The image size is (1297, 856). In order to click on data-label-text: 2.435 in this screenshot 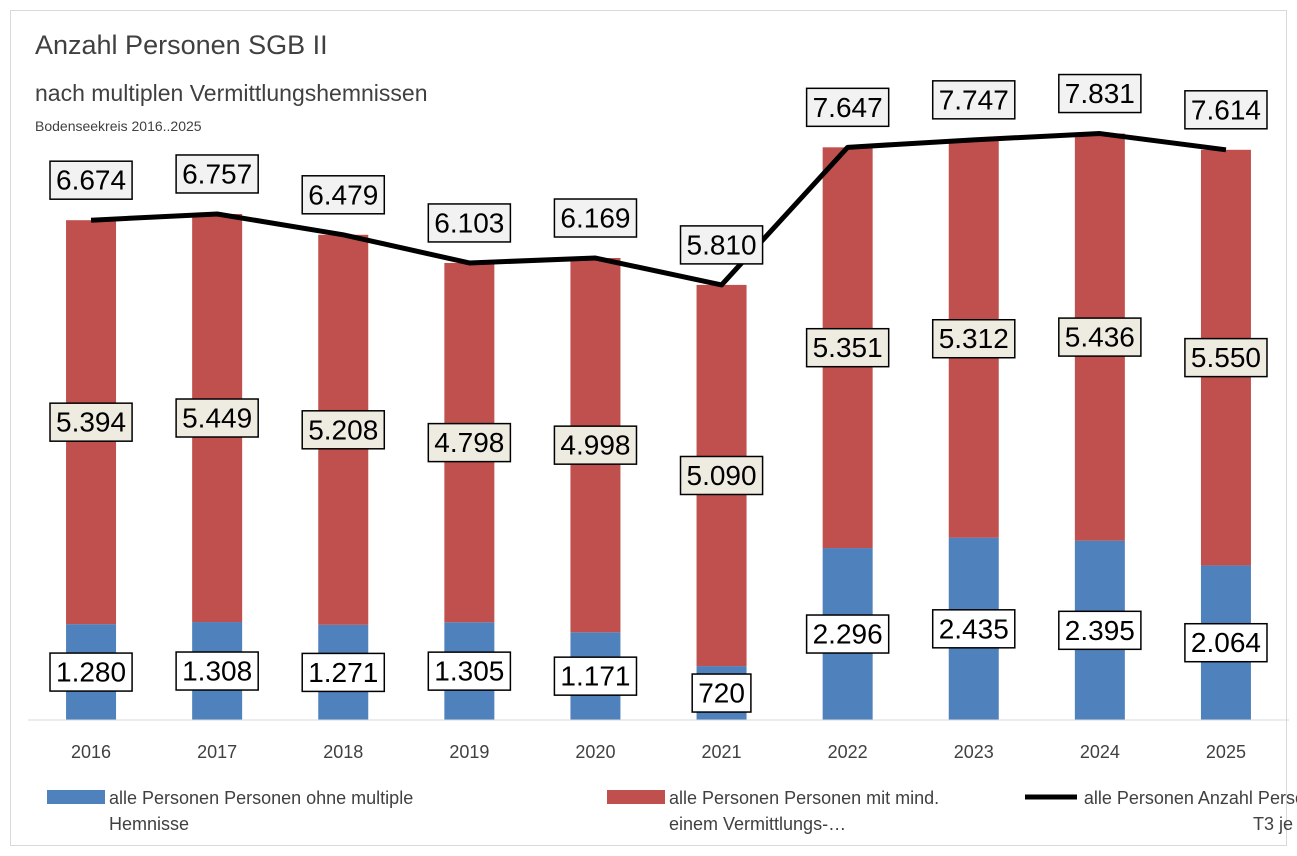, I will do `click(974, 628)`.